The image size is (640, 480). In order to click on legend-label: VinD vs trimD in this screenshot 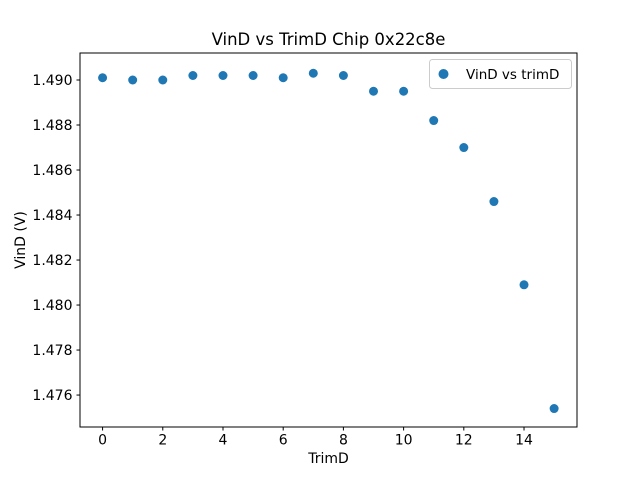, I will do `click(512, 75)`.